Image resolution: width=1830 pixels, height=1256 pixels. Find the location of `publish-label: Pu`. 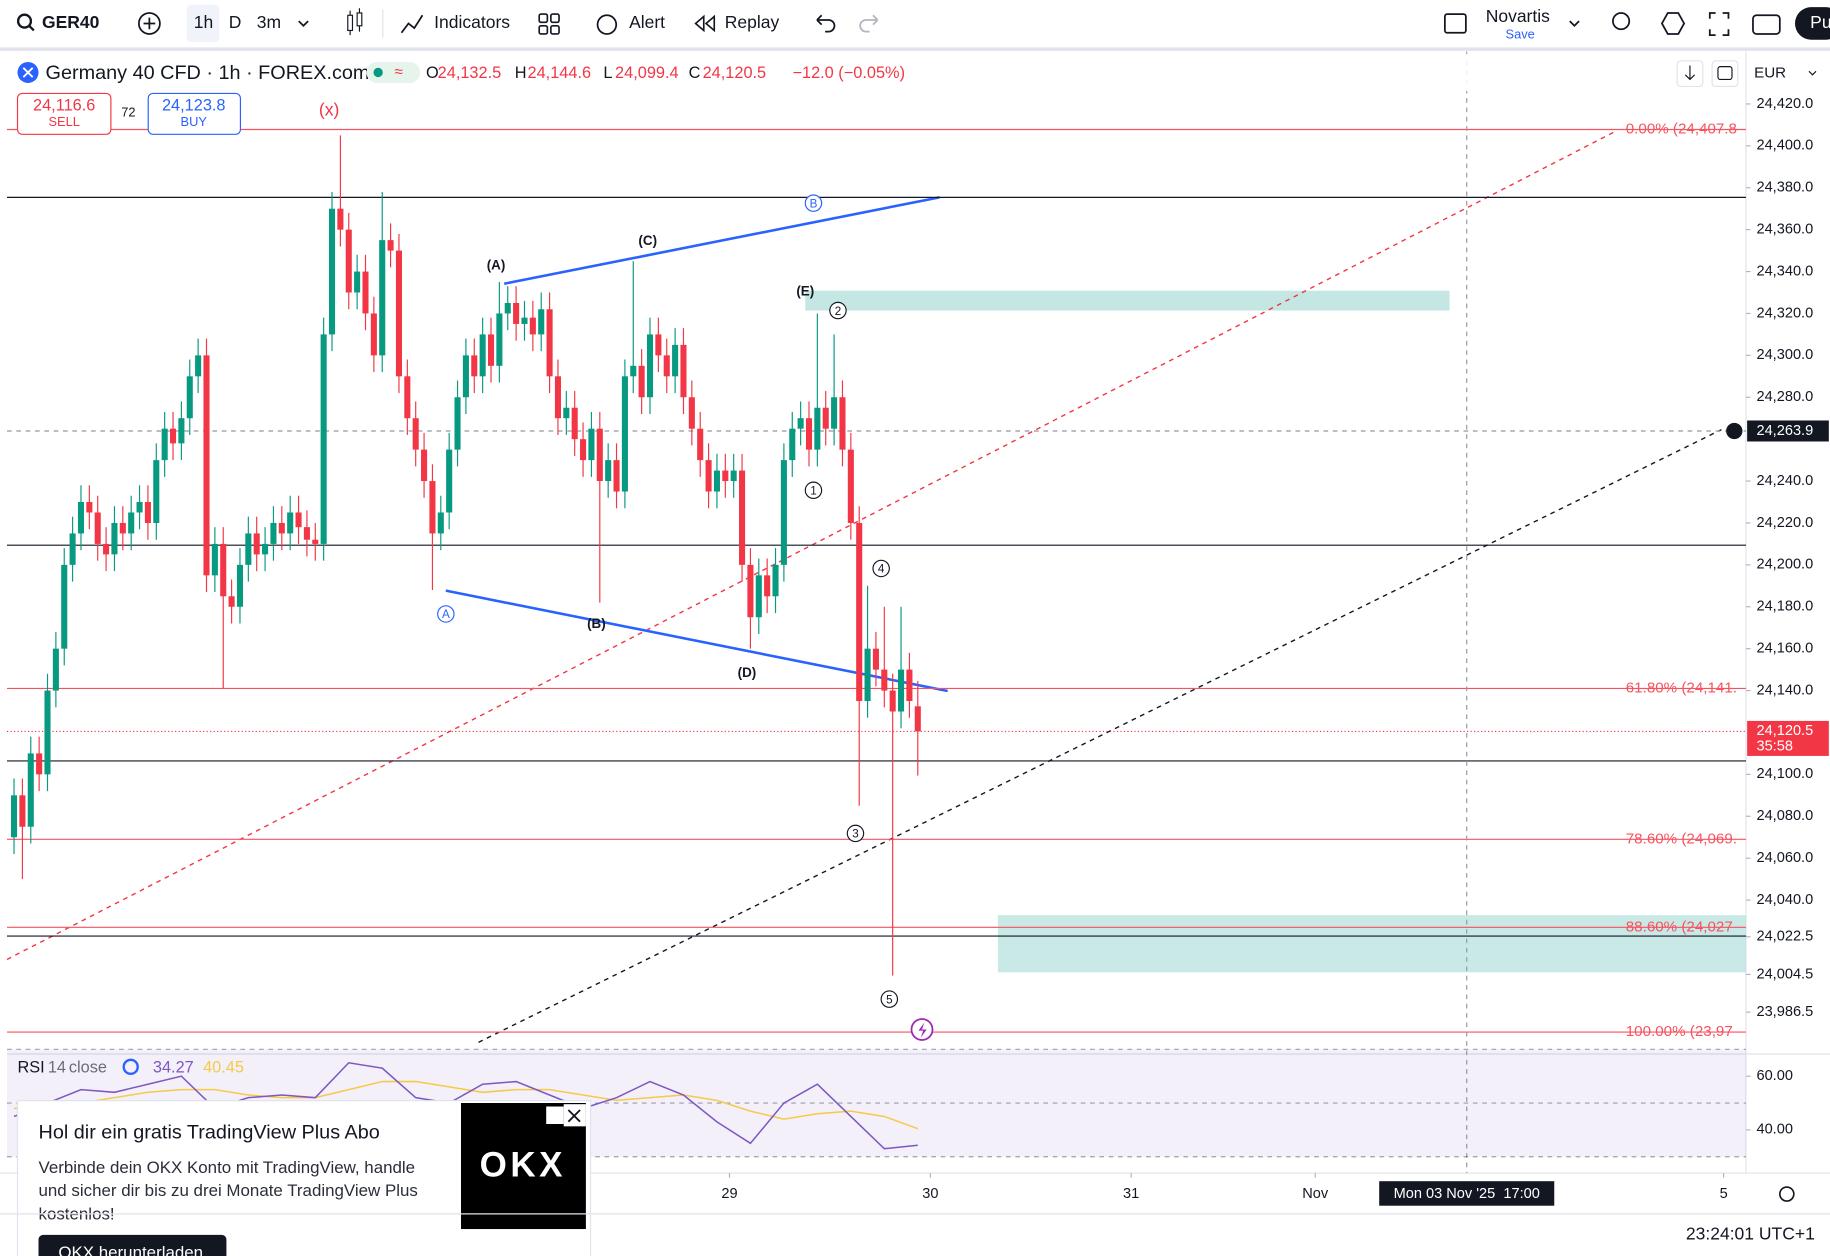

publish-label: Pu is located at coordinates (1820, 22).